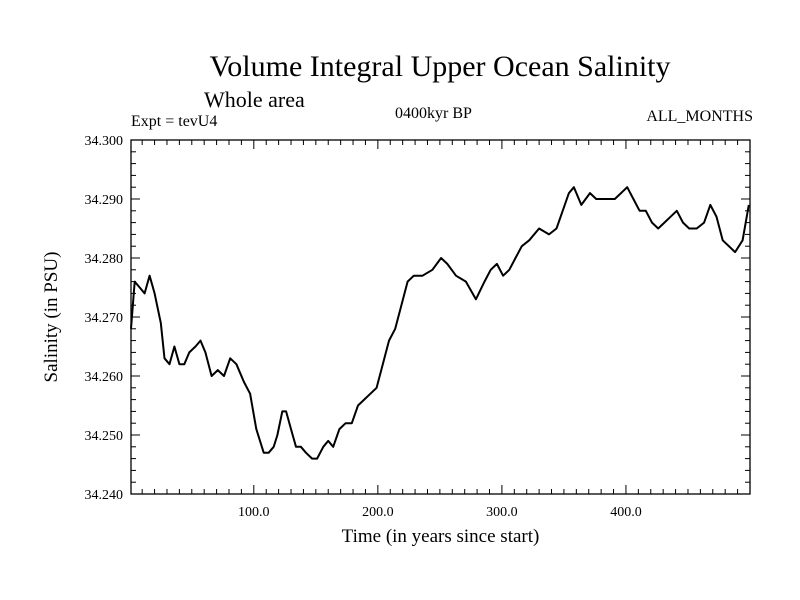 The image size is (800, 600). Describe the element at coordinates (699, 116) in the screenshot. I see `months-label: ALL_MONTHS` at that location.